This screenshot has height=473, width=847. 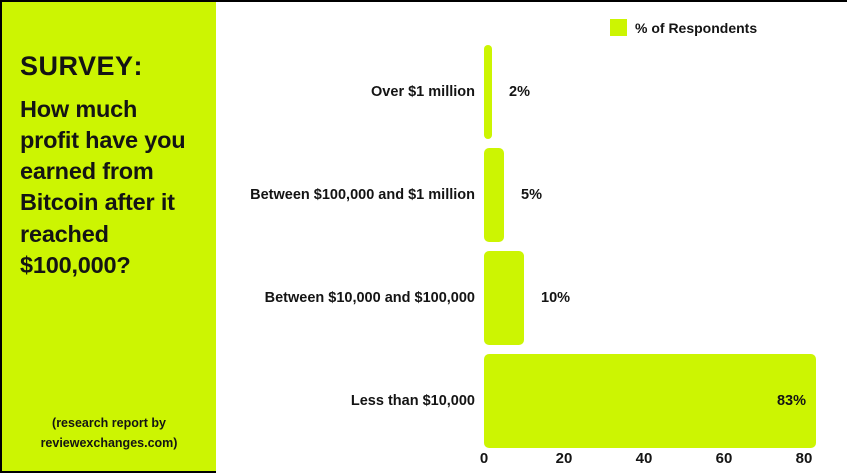 What do you see at coordinates (369, 298) in the screenshot?
I see `category-label: Between $10,000 and $100,000` at bounding box center [369, 298].